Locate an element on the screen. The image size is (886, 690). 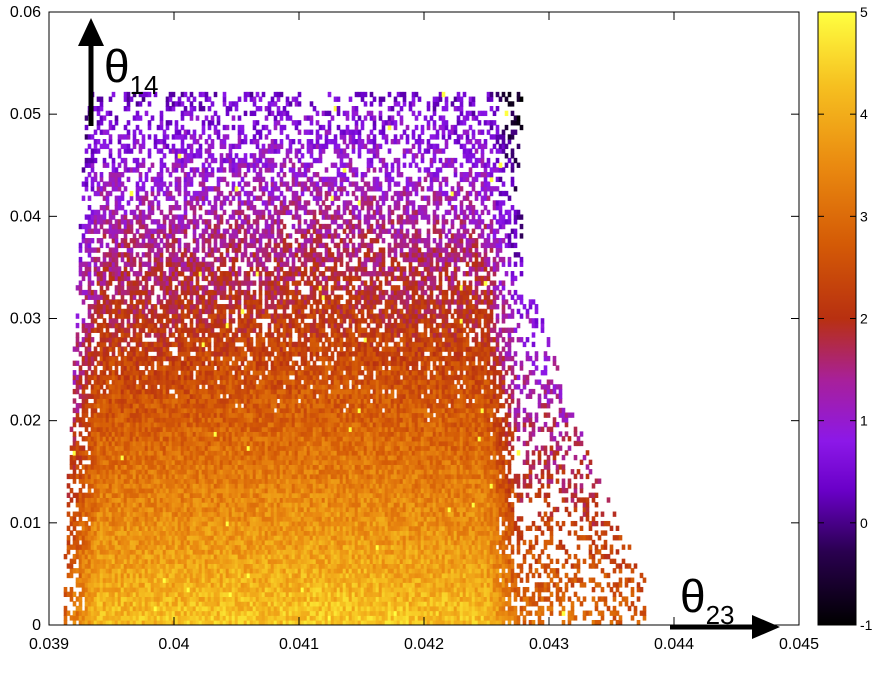
x-tick-label: 0.045 is located at coordinates (799, 644).